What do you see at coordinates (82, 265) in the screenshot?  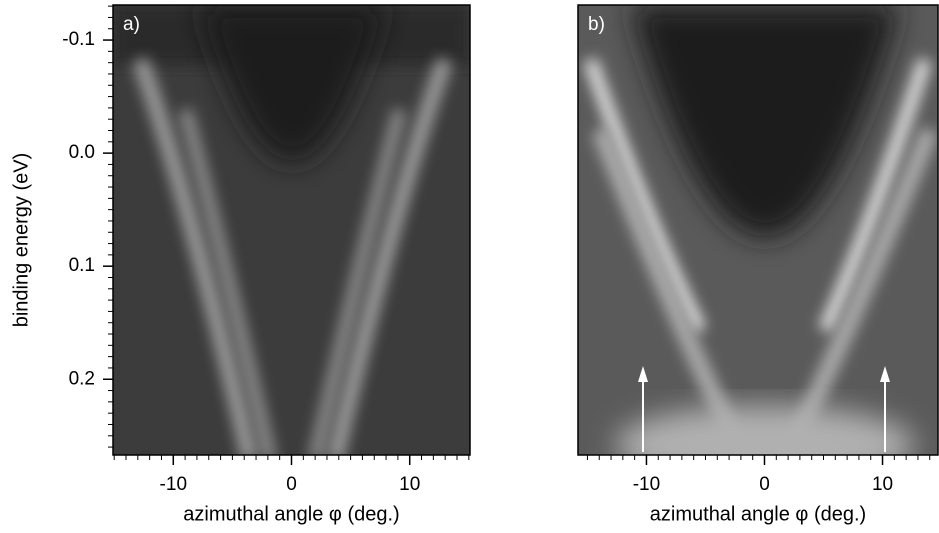 I see `y-tick-label: 0.1` at bounding box center [82, 265].